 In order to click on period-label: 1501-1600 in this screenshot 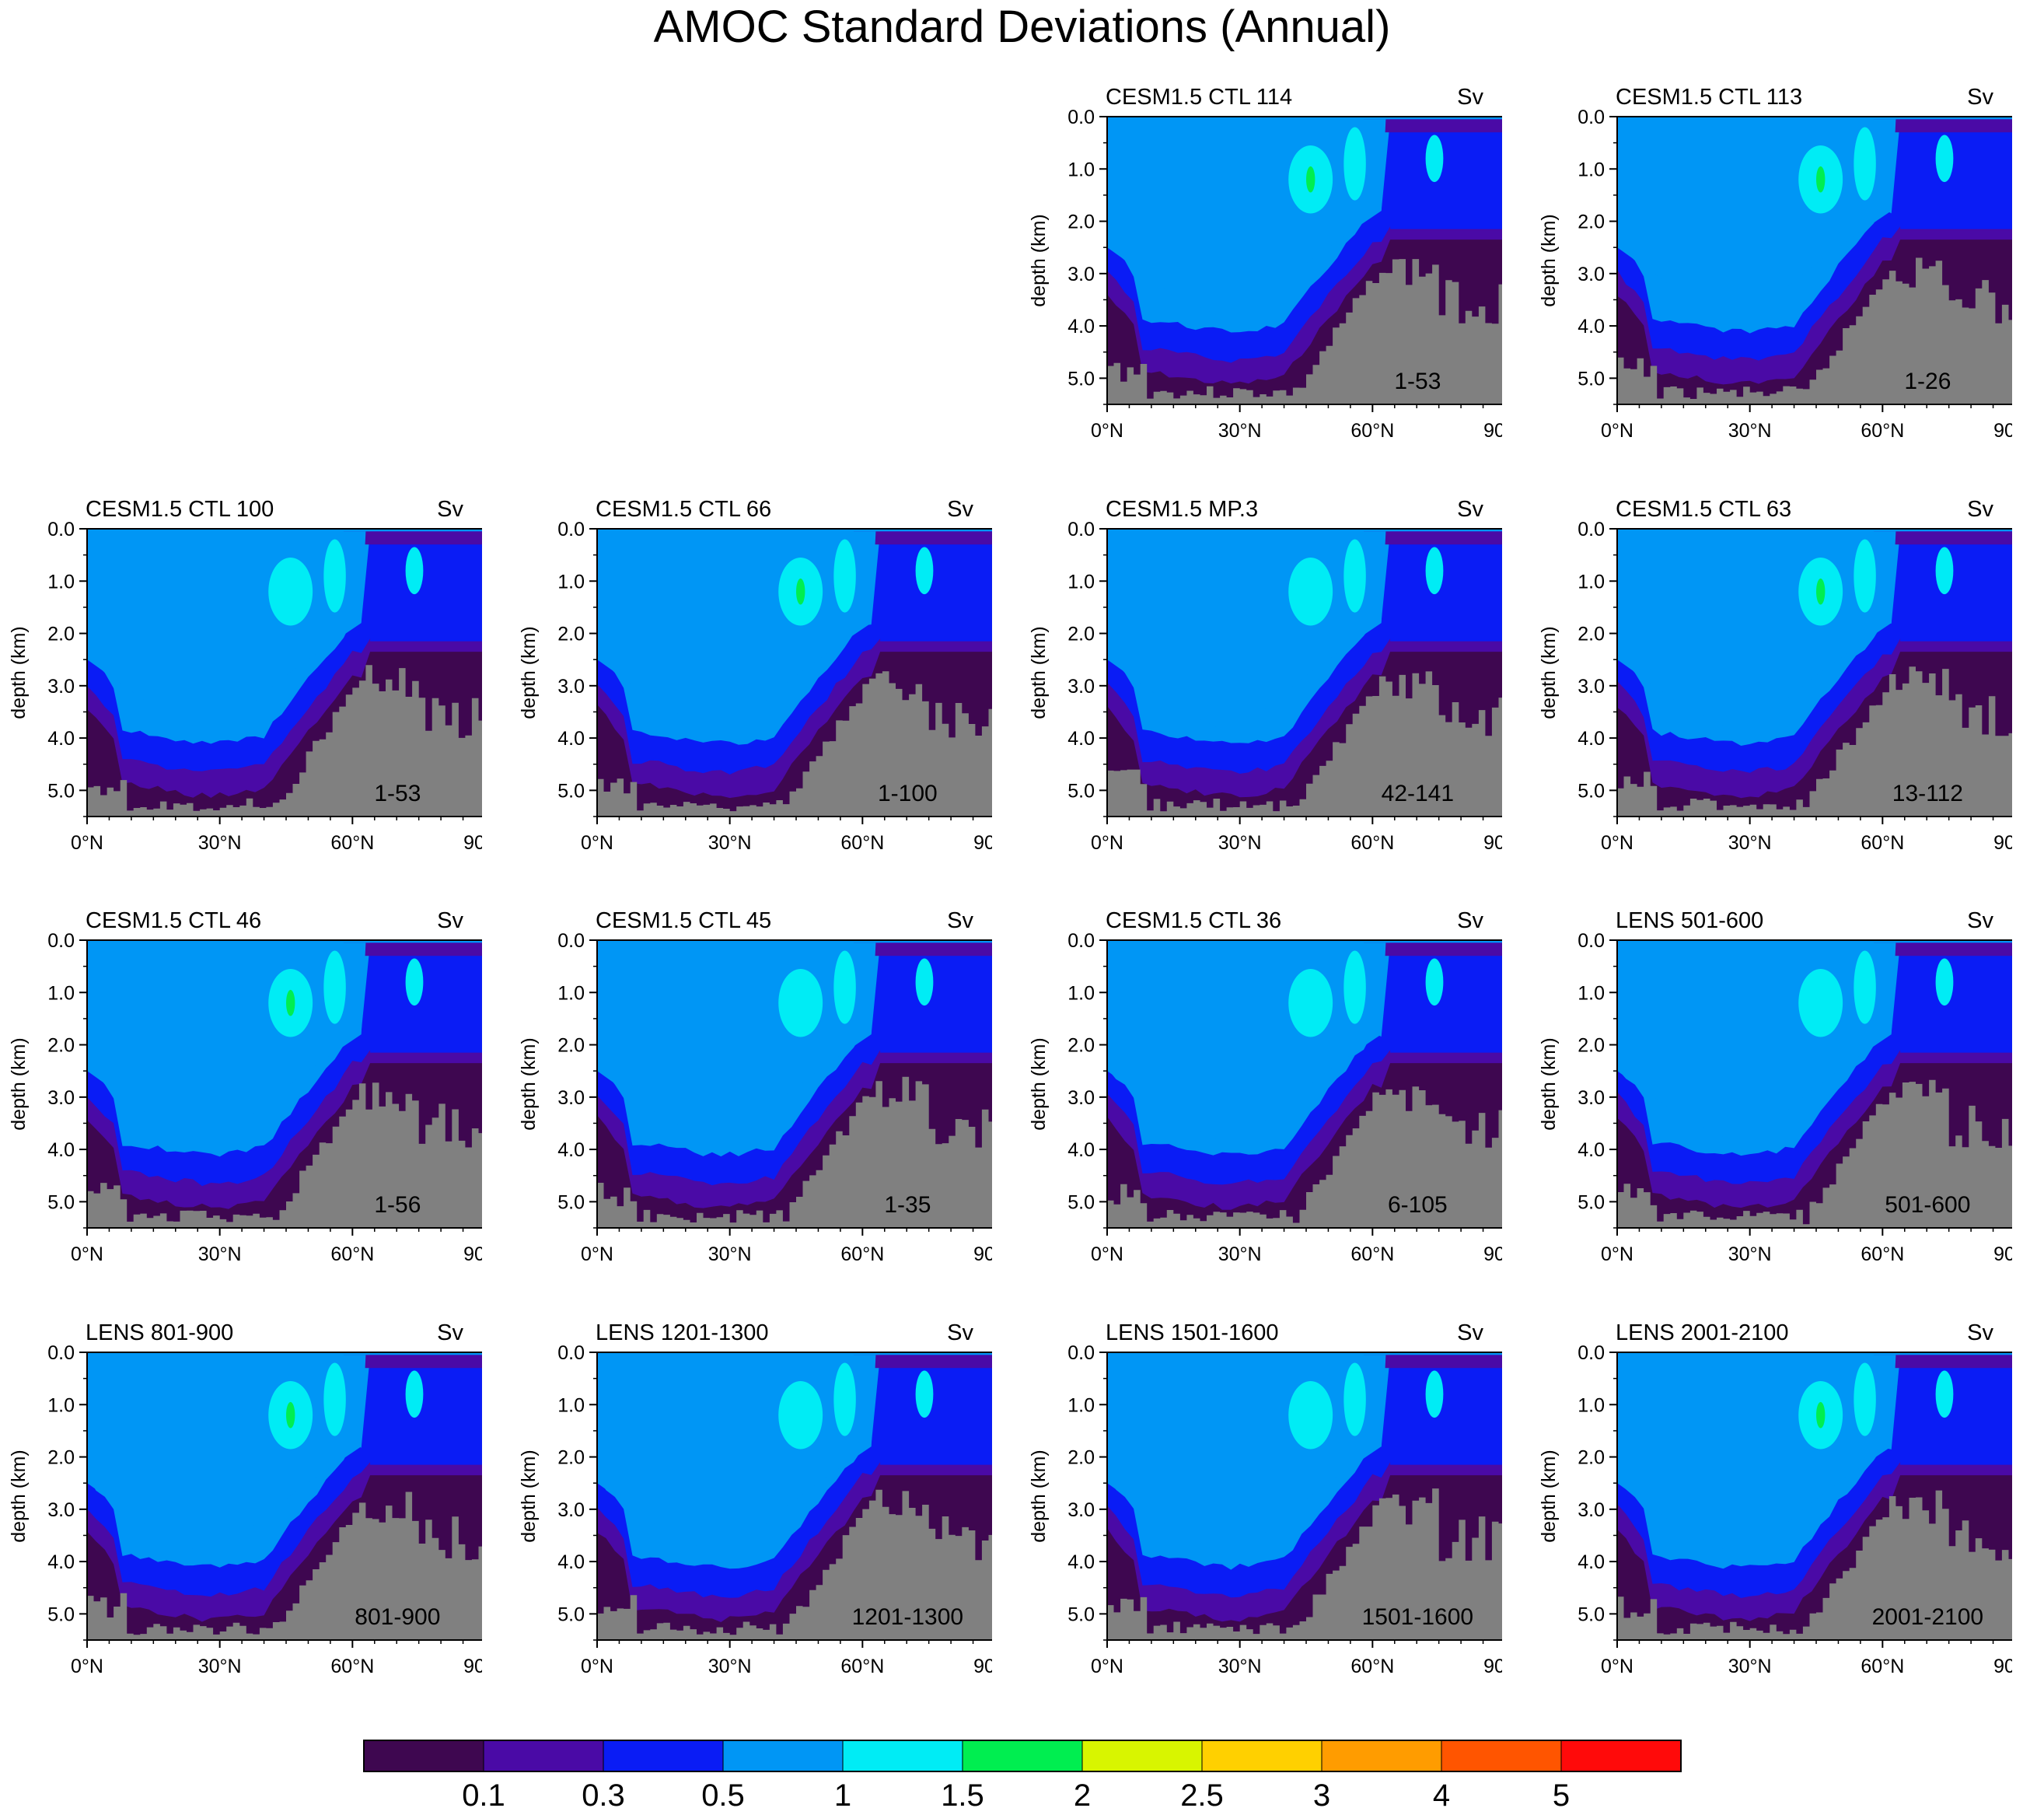, I will do `click(1418, 1617)`.